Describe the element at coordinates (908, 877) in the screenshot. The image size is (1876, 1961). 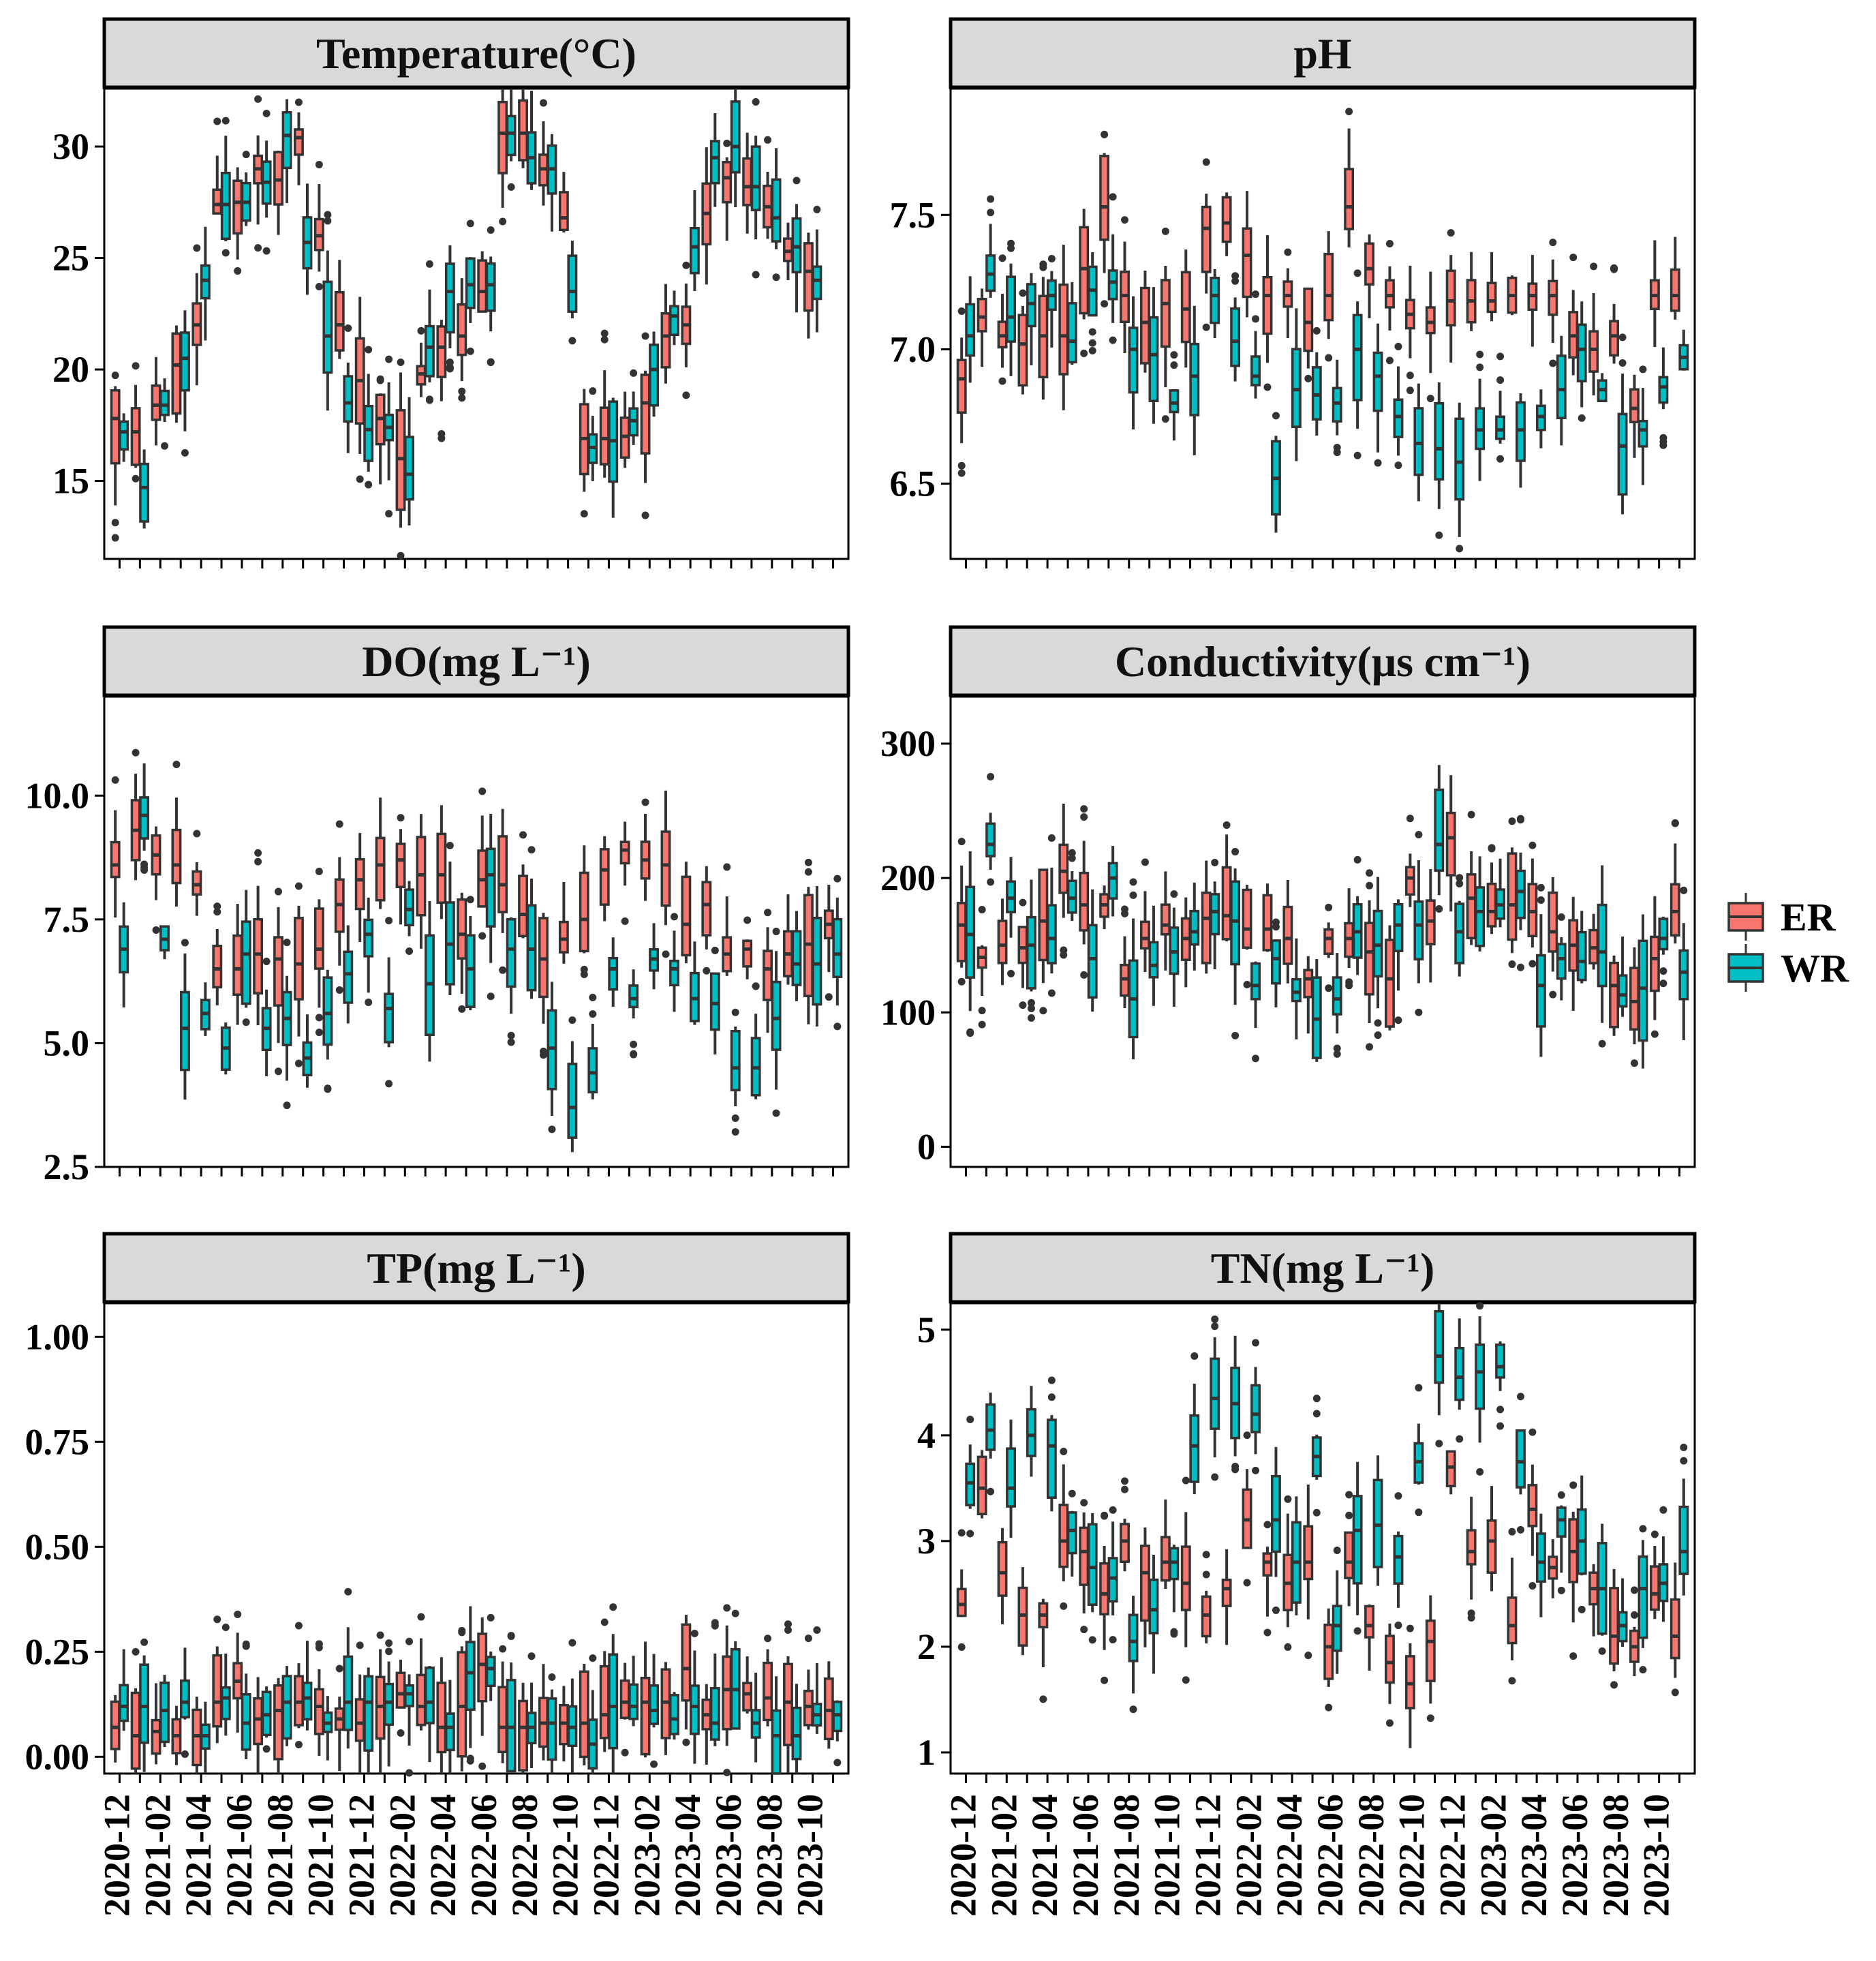
I see `y-tick-label: 200` at that location.